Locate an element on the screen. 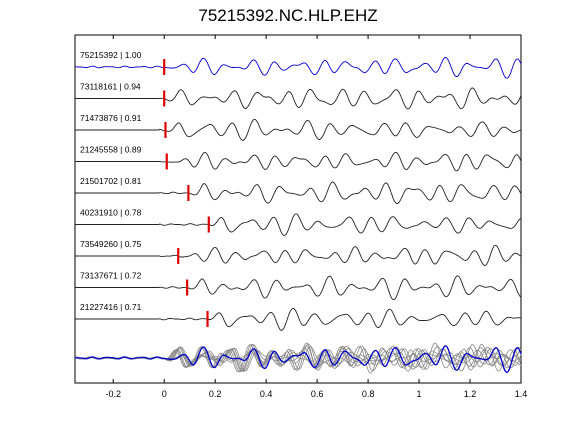 The height and width of the screenshot is (432, 576). trace-label-4: 21501702 | 0.81 is located at coordinates (111, 181).